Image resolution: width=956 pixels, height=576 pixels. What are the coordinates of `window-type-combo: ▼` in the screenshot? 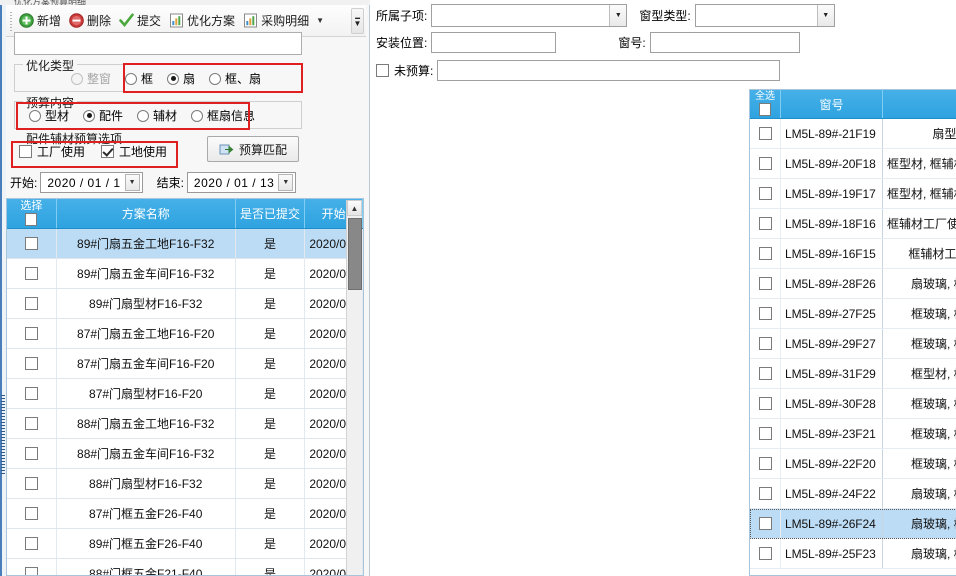 It's located at (764, 15).